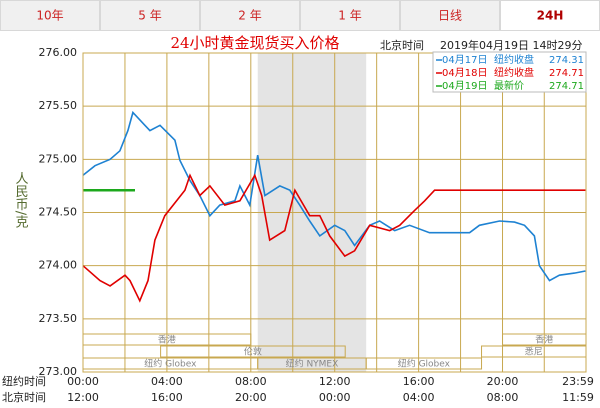 The image size is (600, 408). Describe the element at coordinates (24, 397) in the screenshot. I see `x-row-label: 北京时间` at that location.